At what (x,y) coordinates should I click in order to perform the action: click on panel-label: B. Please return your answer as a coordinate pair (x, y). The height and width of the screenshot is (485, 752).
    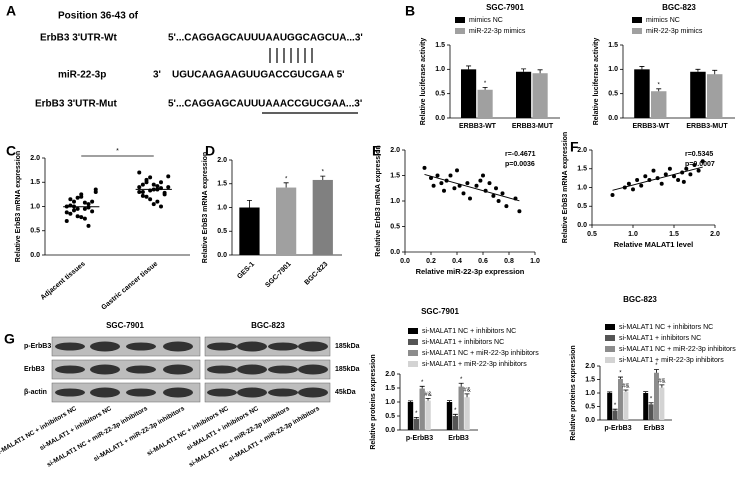
    Looking at the image, I should click on (410, 11).